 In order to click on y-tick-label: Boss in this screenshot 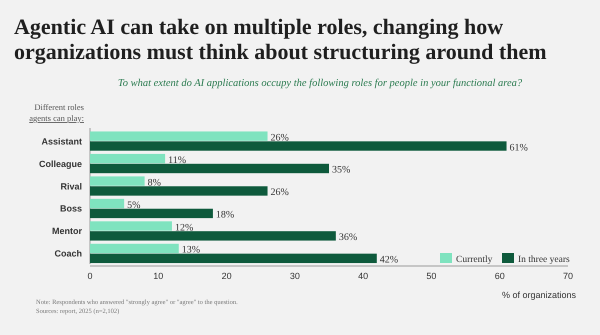, I will do `click(71, 209)`.